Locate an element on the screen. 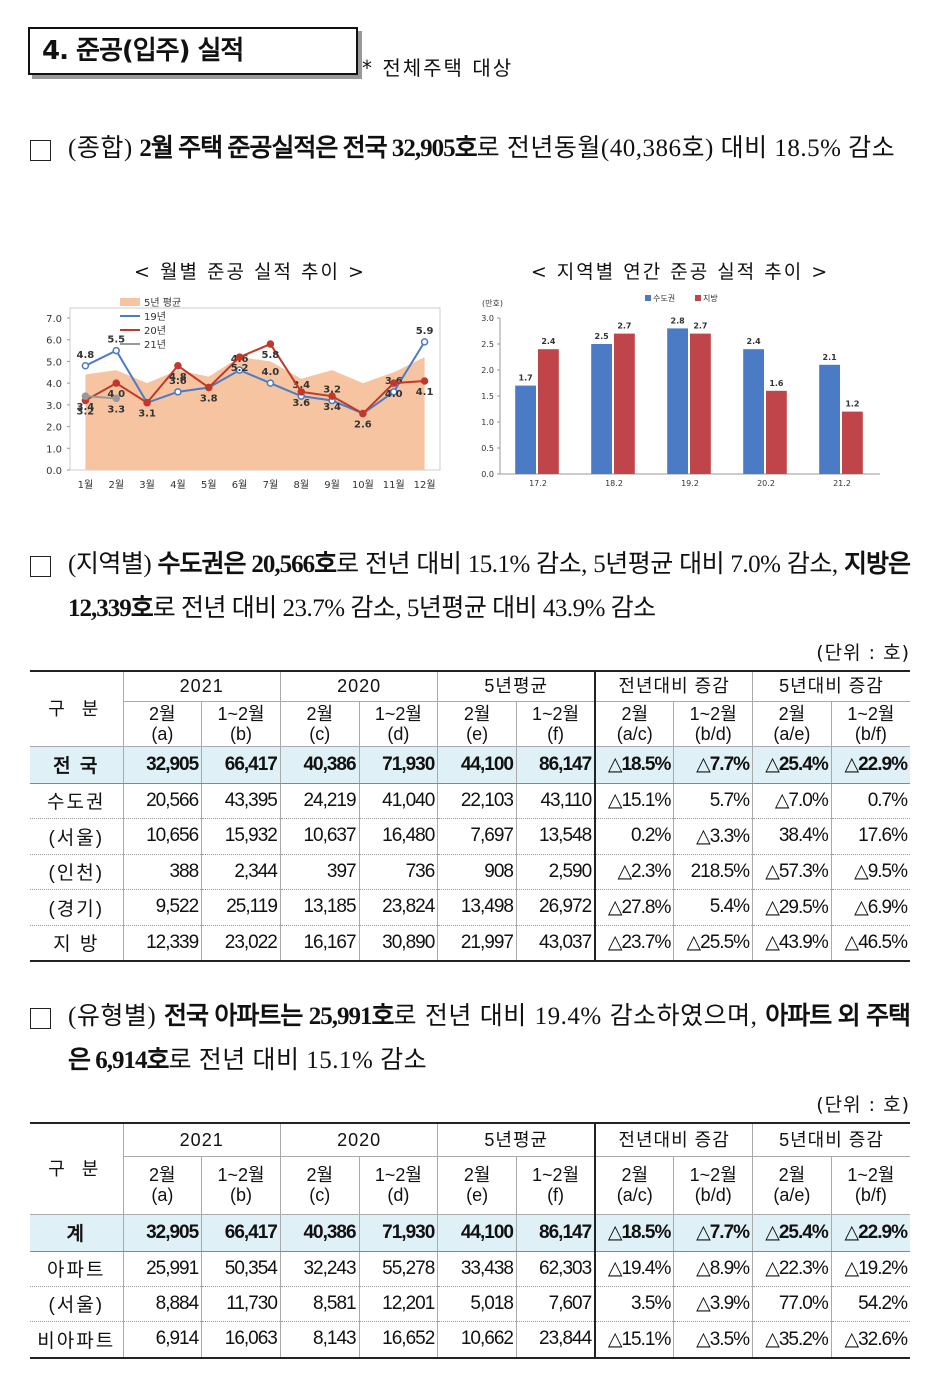 This screenshot has width=936, height=1381. y-unit: (만호) is located at coordinates (492, 303).